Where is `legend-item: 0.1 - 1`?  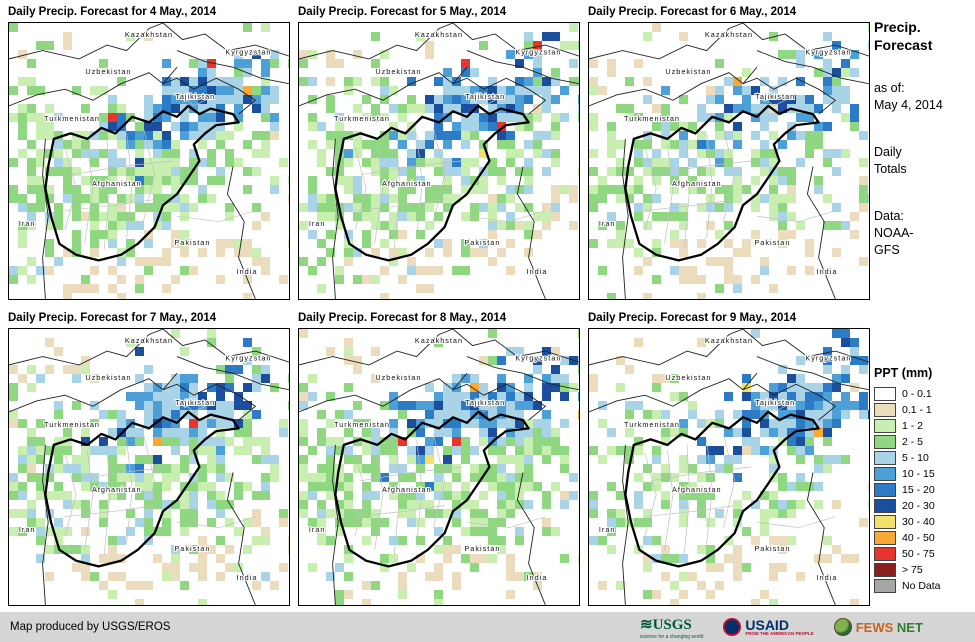 legend-item: 0.1 - 1 is located at coordinates (924, 410).